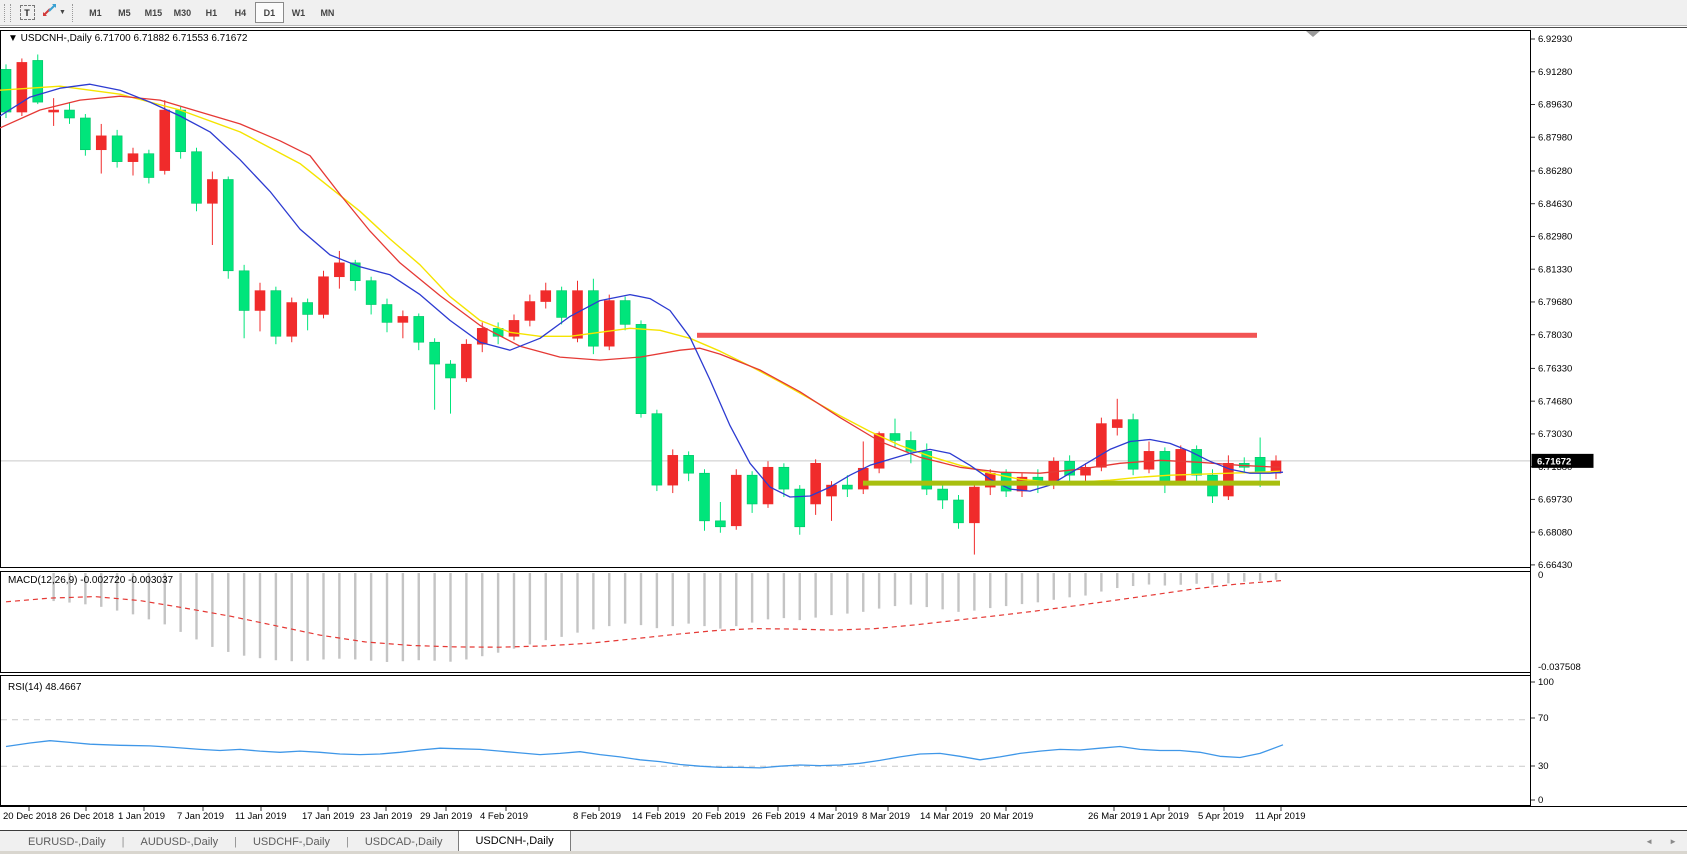 This screenshot has width=1687, height=854. Describe the element at coordinates (977, 335) in the screenshot. I see `resistance-line` at that location.